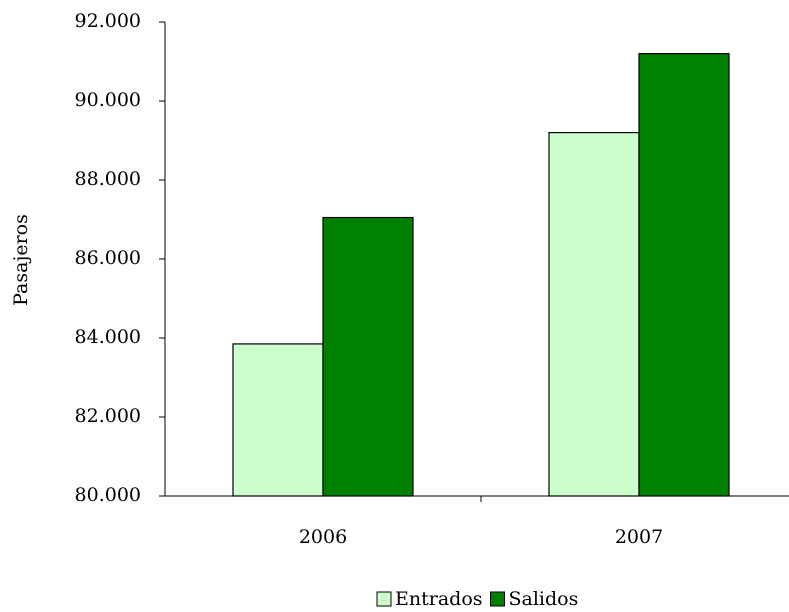  I want to click on y-axis-title: Pasajeros, so click(21, 260).